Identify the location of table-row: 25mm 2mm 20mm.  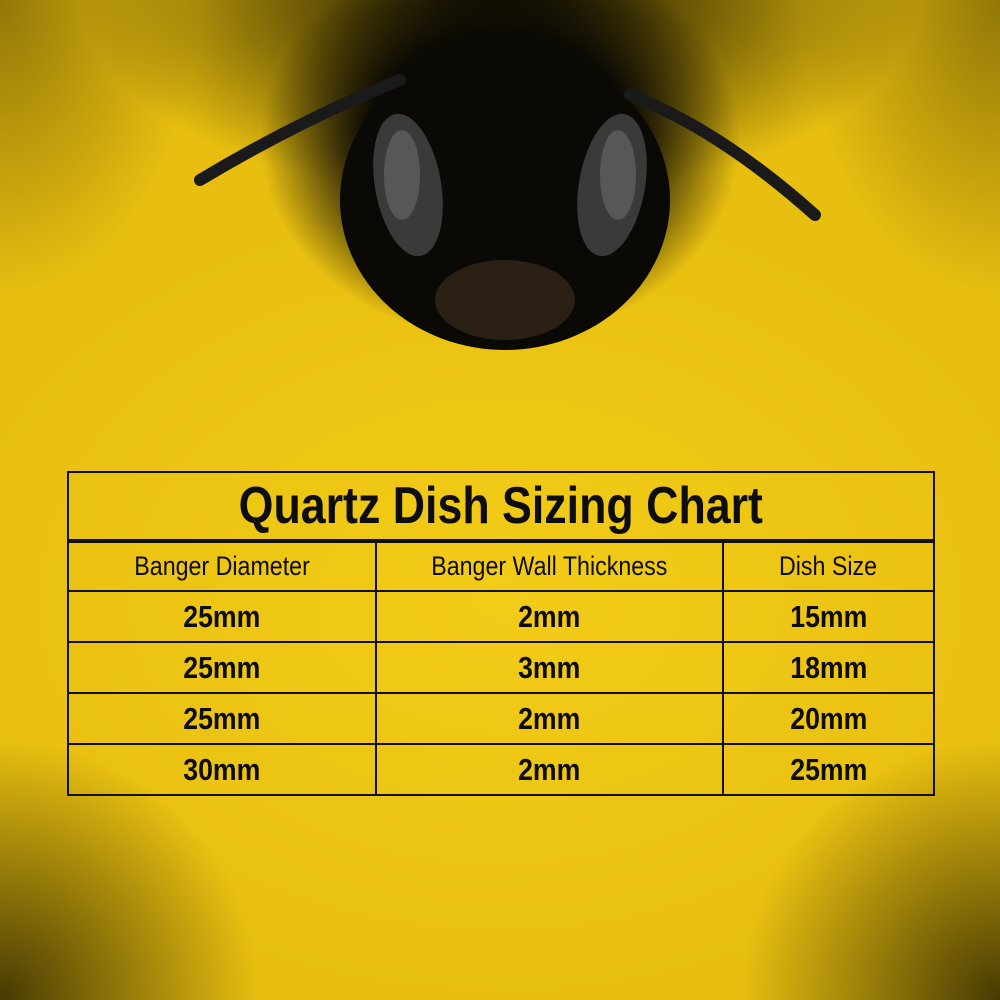
(501, 718).